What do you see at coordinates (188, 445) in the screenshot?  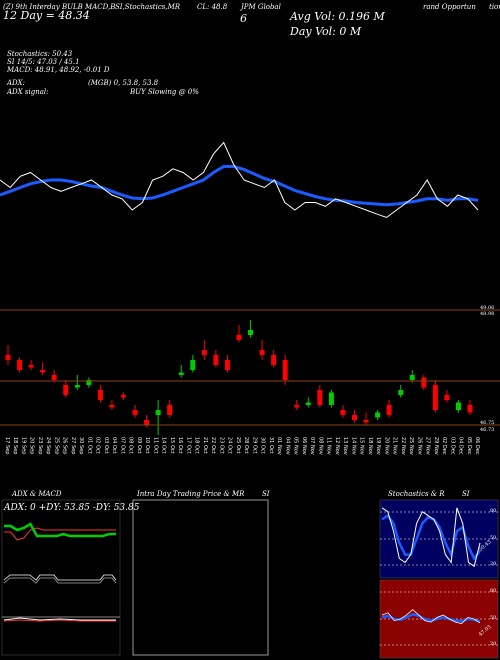 I see `date-tick-label: 17 Oct` at bounding box center [188, 445].